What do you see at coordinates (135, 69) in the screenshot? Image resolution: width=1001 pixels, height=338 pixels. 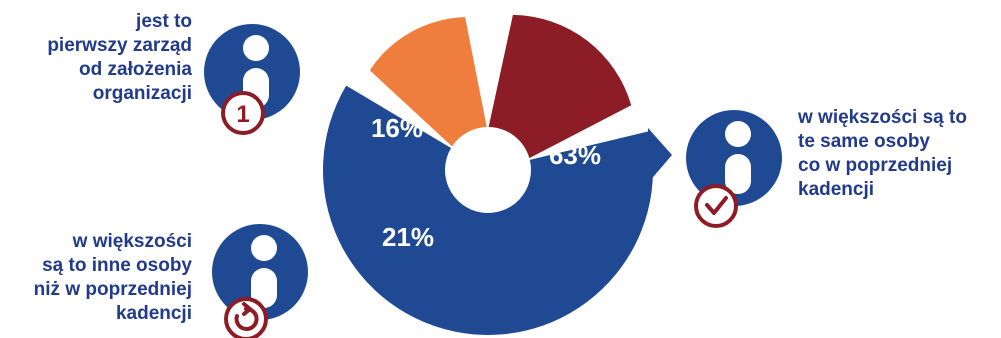 I see `callout-line: od założenia` at bounding box center [135, 69].